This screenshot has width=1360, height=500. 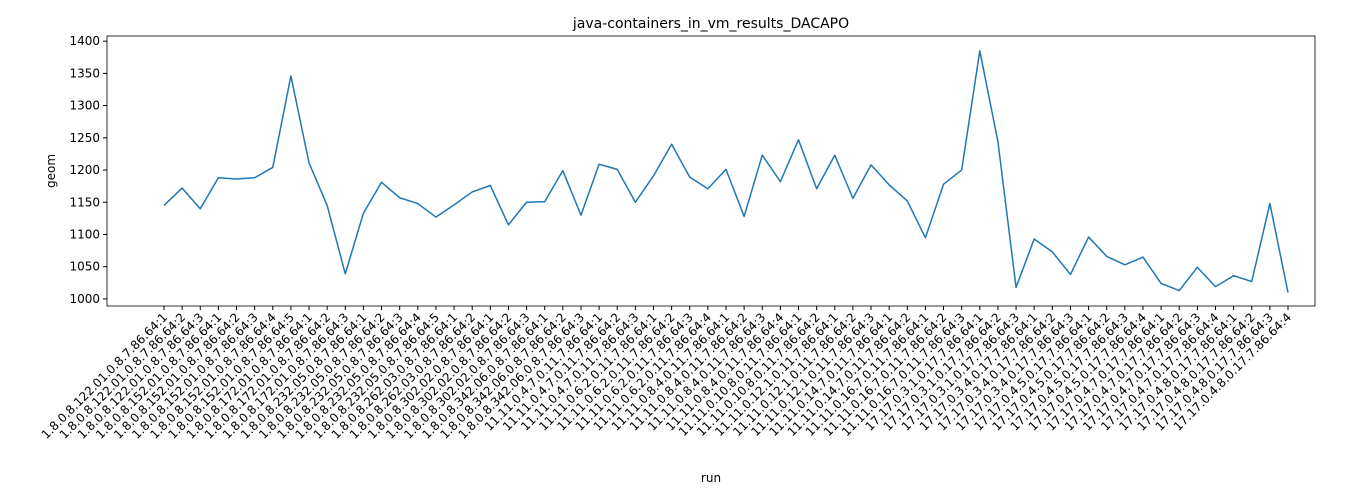 What do you see at coordinates (84, 299) in the screenshot?
I see `y-tick-label: 1000` at bounding box center [84, 299].